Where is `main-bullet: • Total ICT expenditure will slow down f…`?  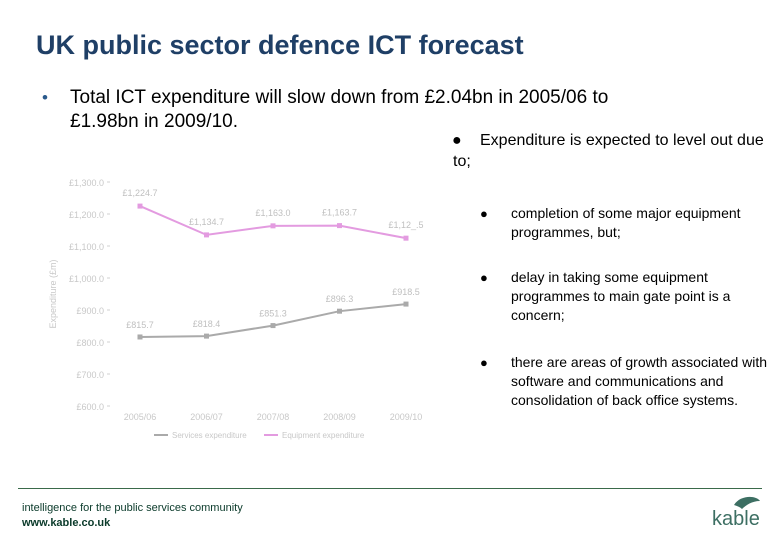
main-bullet: • Total ICT expenditure will slow down f… is located at coordinates (352, 110).